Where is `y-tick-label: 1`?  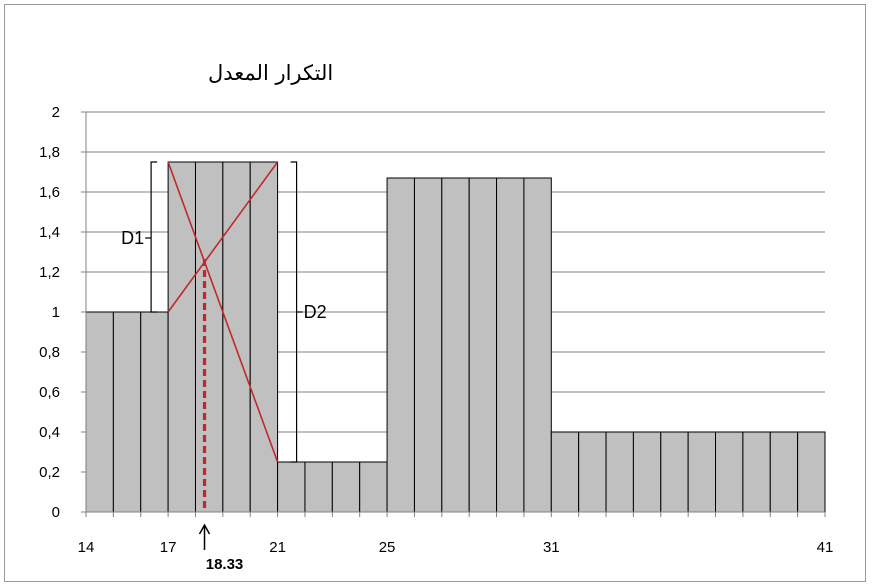 y-tick-label: 1 is located at coordinates (56, 312).